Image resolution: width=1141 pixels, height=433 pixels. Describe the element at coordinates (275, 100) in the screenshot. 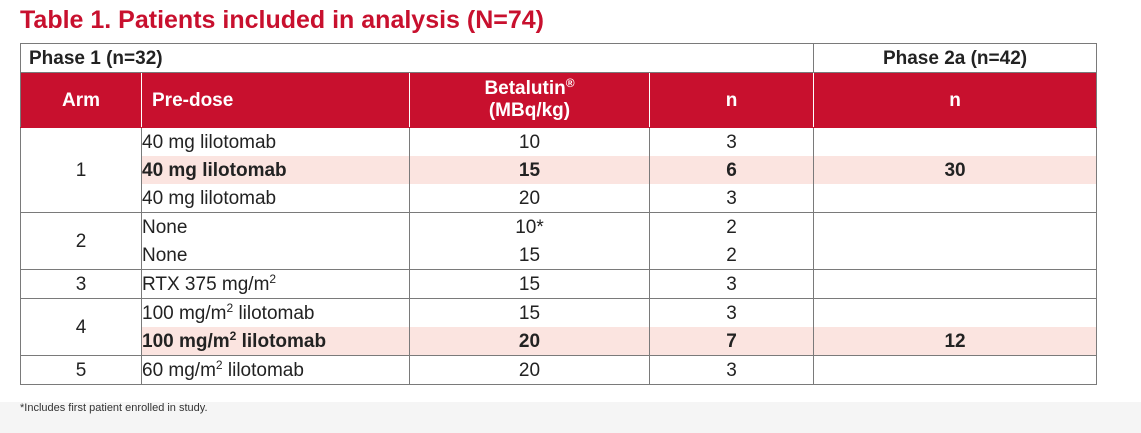

I see `header-predose: Pre-dose` at that location.